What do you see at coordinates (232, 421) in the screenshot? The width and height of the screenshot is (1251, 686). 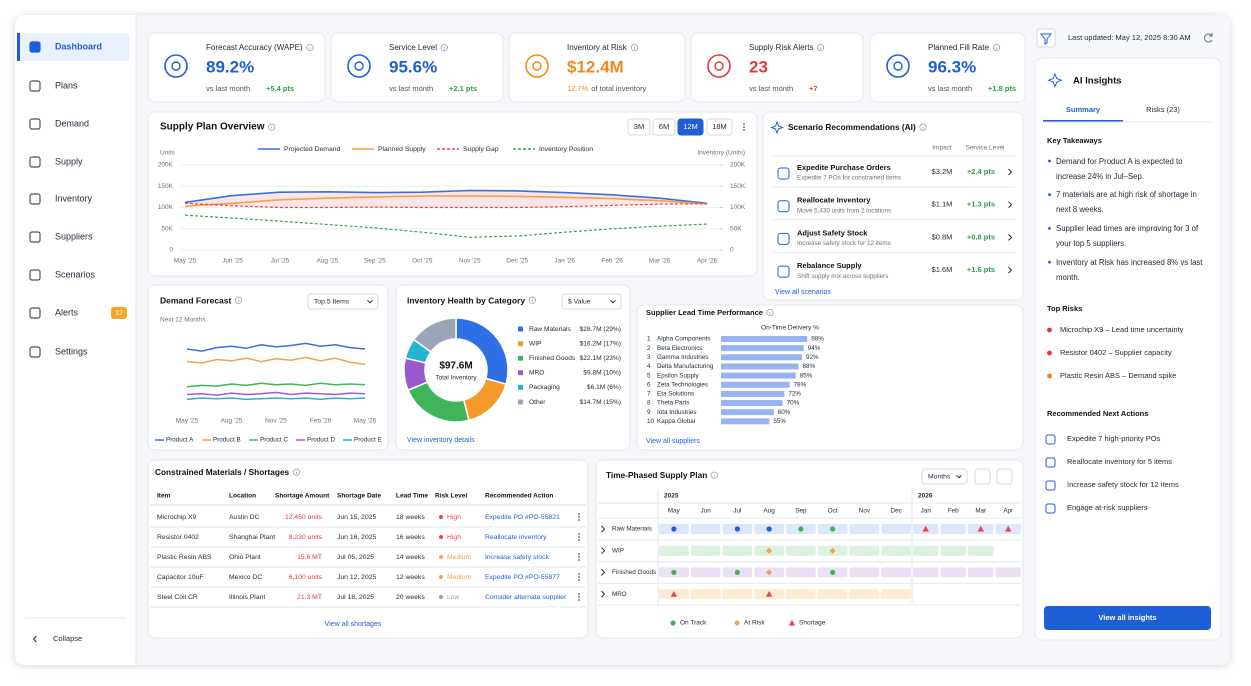 I see `x-tick-label: Aug '25` at bounding box center [232, 421].